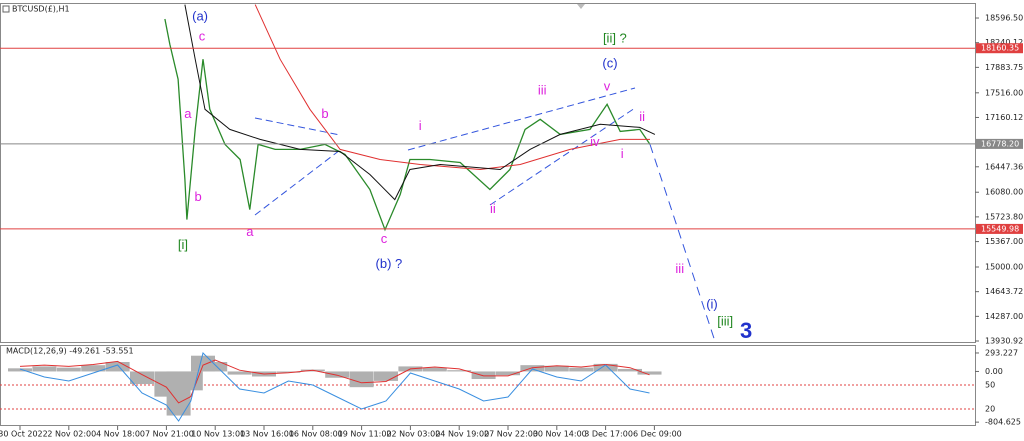 Image resolution: width=1024 pixels, height=441 pixels. Describe the element at coordinates (657, 434) in the screenshot. I see `x-tick-label: 6 Dec 09:00` at that location.